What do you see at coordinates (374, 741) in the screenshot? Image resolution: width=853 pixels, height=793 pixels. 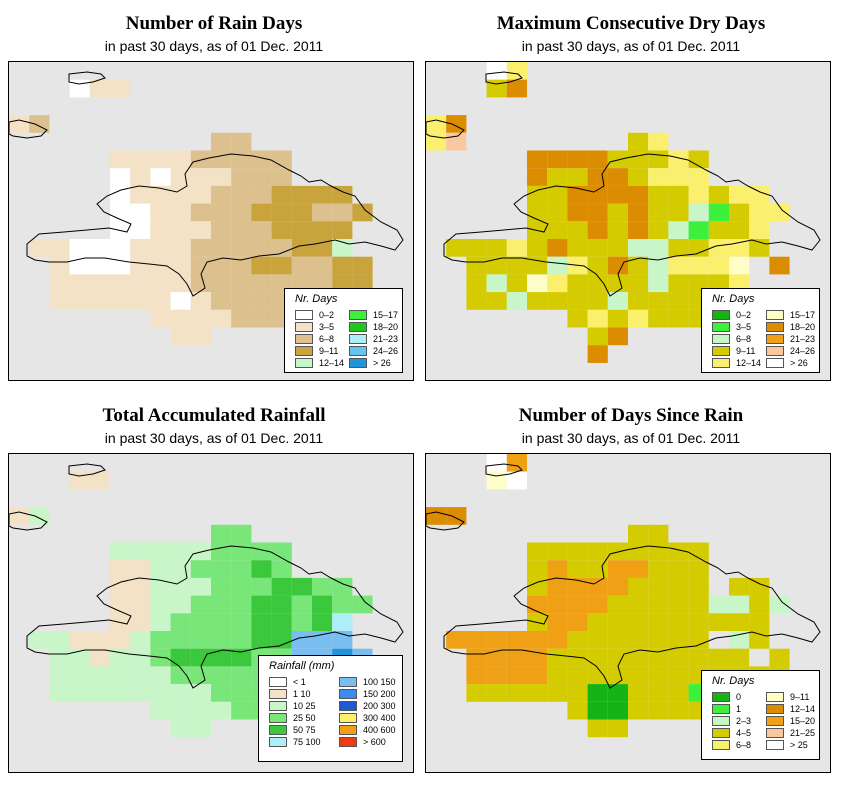 I see `legend-label: > 600` at bounding box center [374, 741].